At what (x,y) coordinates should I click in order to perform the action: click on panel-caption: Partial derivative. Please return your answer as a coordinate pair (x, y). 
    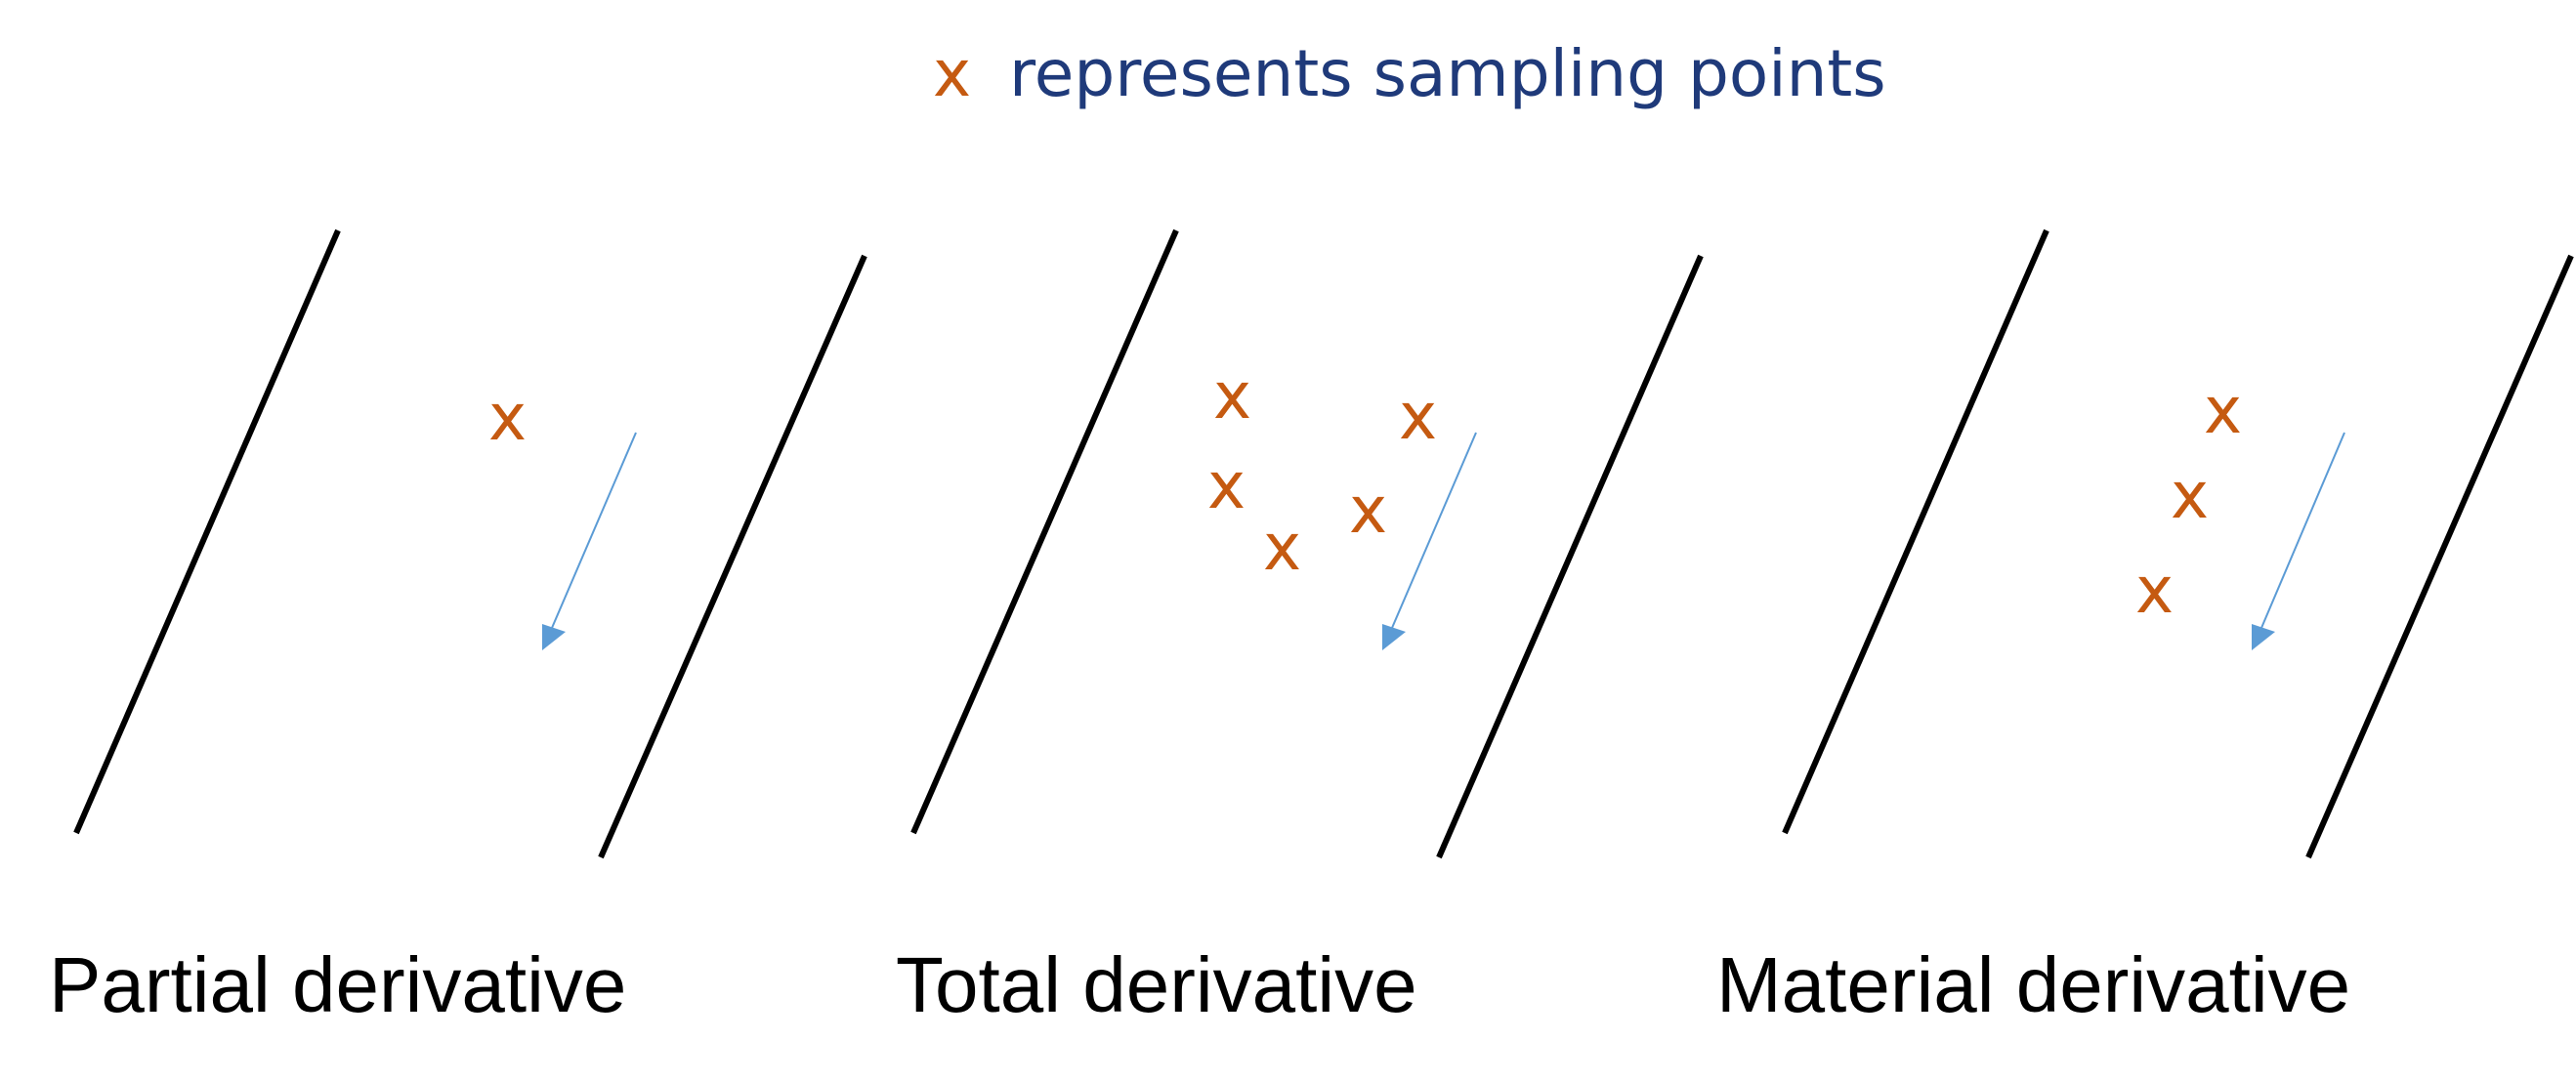
    Looking at the image, I should click on (337, 985).